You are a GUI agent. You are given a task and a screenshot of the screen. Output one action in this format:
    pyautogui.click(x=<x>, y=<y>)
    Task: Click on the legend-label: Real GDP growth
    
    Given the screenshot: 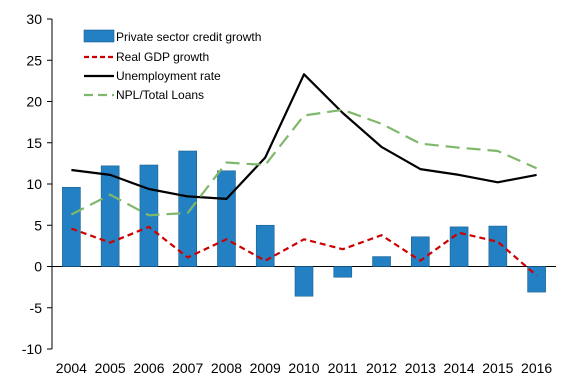 What is the action you would take?
    pyautogui.click(x=162, y=57)
    